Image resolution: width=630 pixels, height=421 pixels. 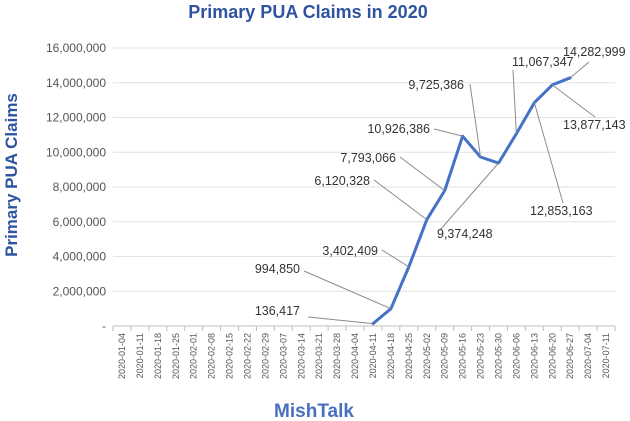 I want to click on data-label: 6,120,328, so click(x=342, y=181).